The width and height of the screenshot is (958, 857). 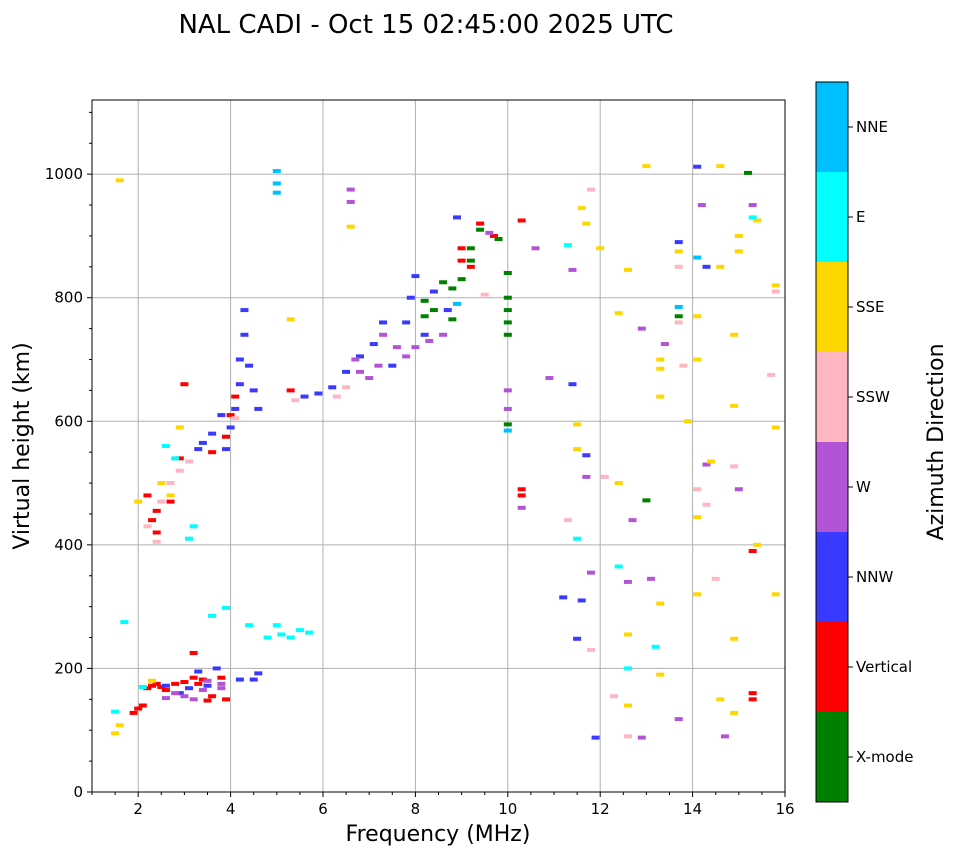 What do you see at coordinates (692, 809) in the screenshot?
I see `x-tick-label: 14` at bounding box center [692, 809].